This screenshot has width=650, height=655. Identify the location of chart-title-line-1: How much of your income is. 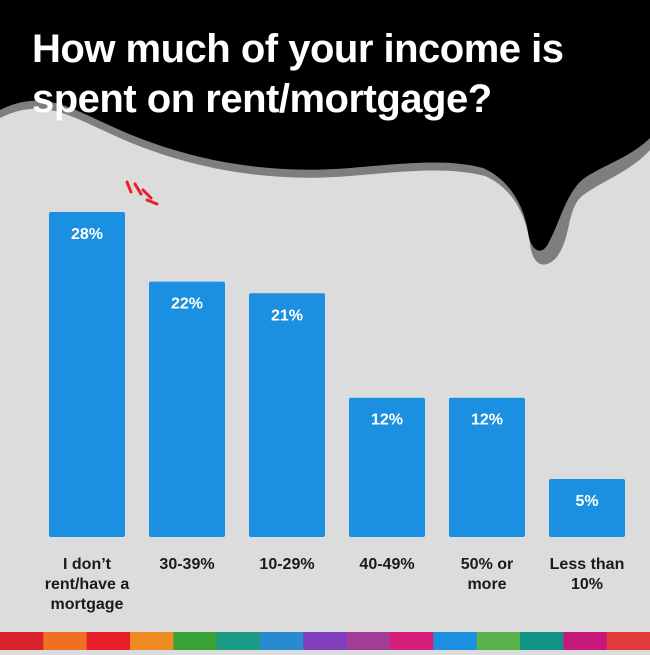
(298, 49).